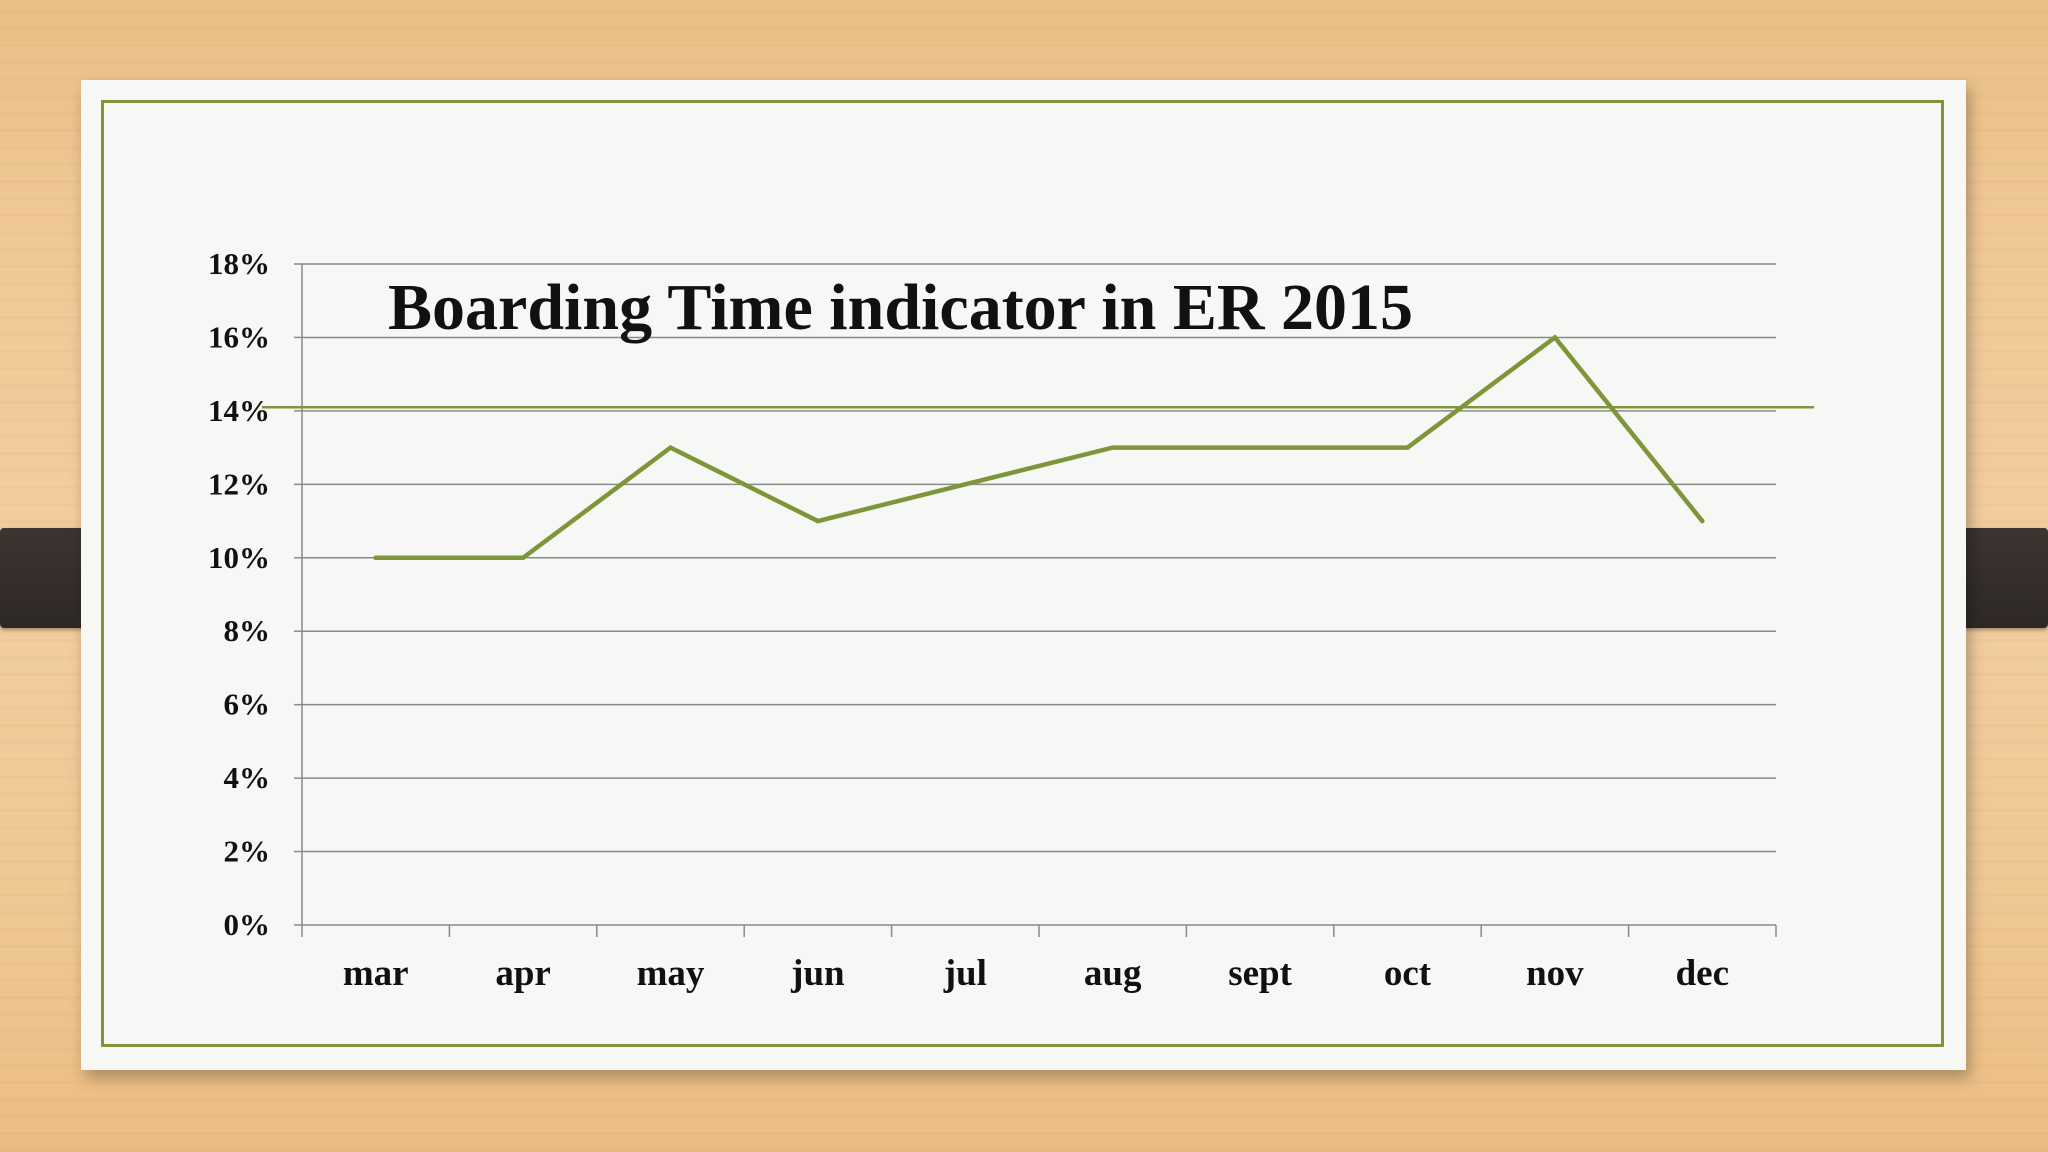 This screenshot has width=2048, height=1152. Describe the element at coordinates (239, 263) in the screenshot. I see `y-tick-label-9: 18%` at that location.